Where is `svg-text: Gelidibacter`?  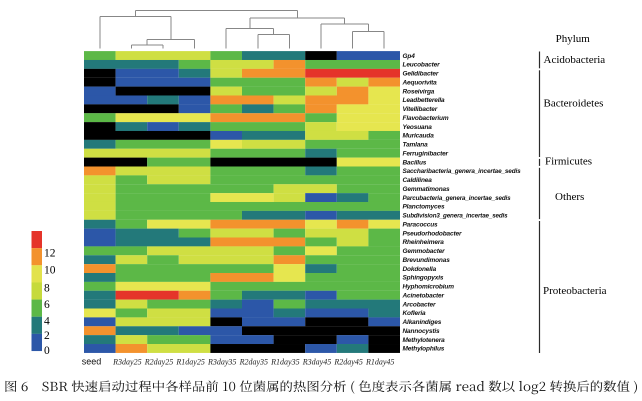 svg-text: Gelidibacter is located at coordinates (421, 74).